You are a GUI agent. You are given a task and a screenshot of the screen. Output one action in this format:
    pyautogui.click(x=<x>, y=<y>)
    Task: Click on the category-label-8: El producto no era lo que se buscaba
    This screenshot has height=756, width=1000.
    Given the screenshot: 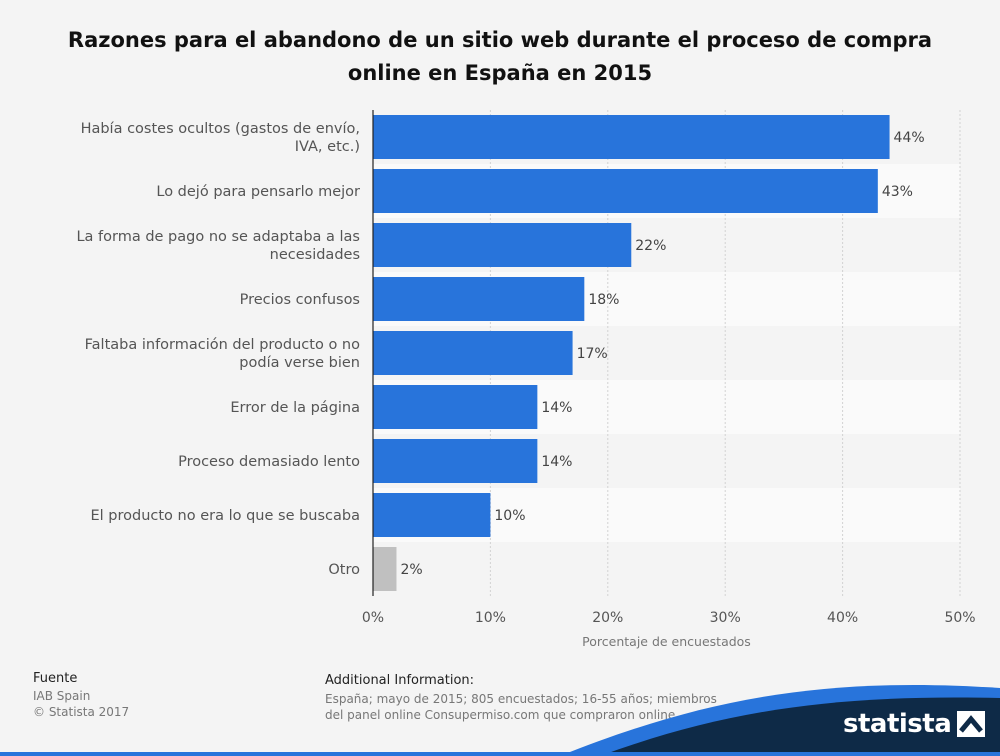 What is the action you would take?
    pyautogui.click(x=225, y=516)
    